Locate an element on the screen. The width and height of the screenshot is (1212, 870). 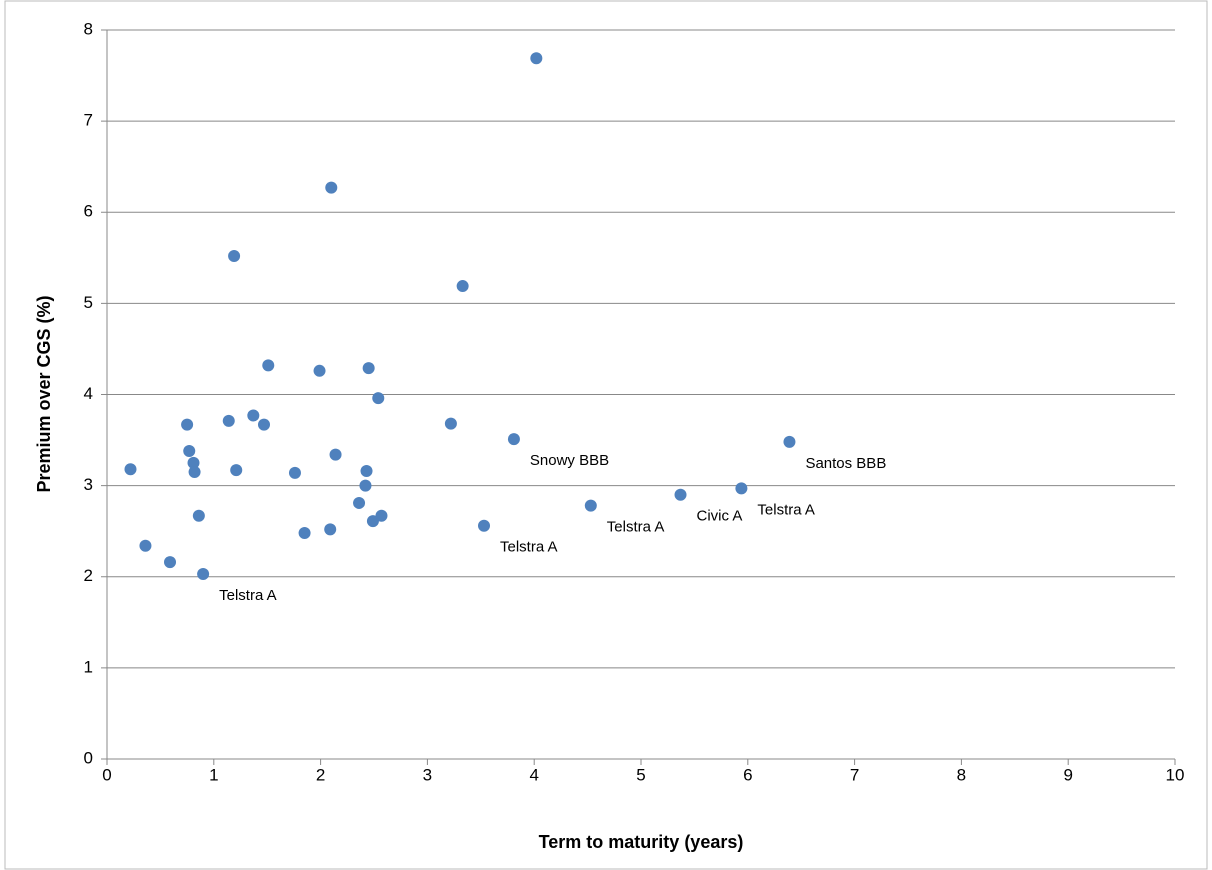
y-tick-label: 2 is located at coordinates (88, 575).